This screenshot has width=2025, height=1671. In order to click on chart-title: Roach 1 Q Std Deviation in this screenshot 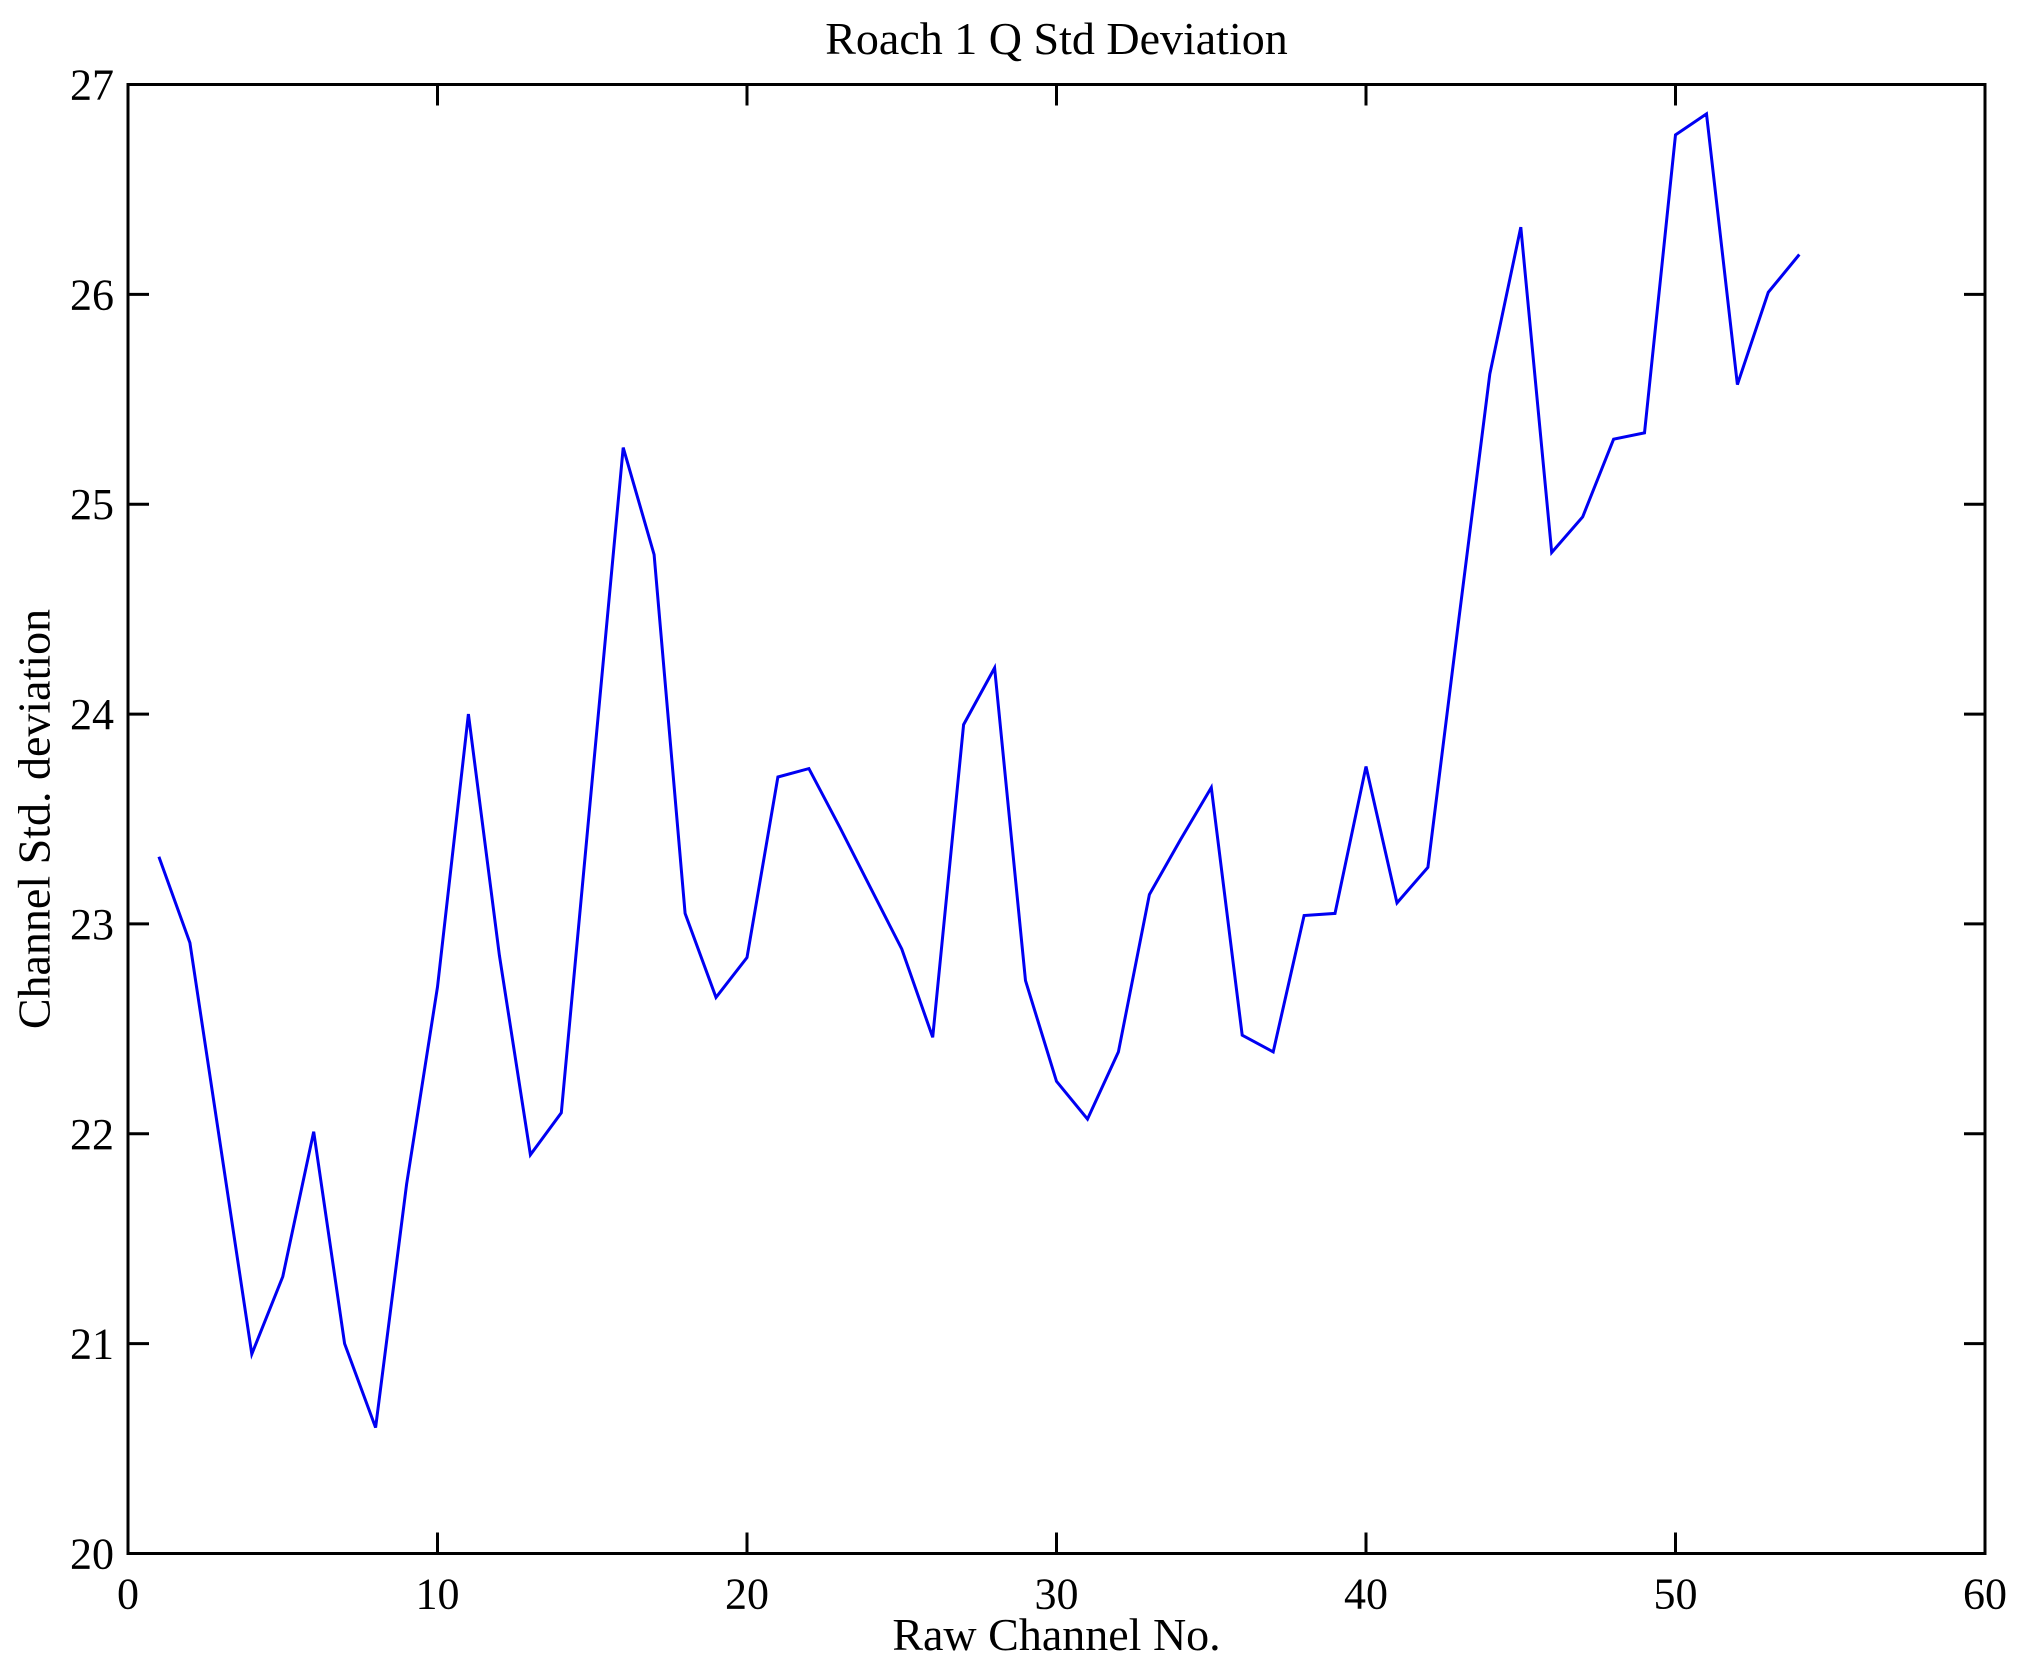, I will do `click(1056, 38)`.